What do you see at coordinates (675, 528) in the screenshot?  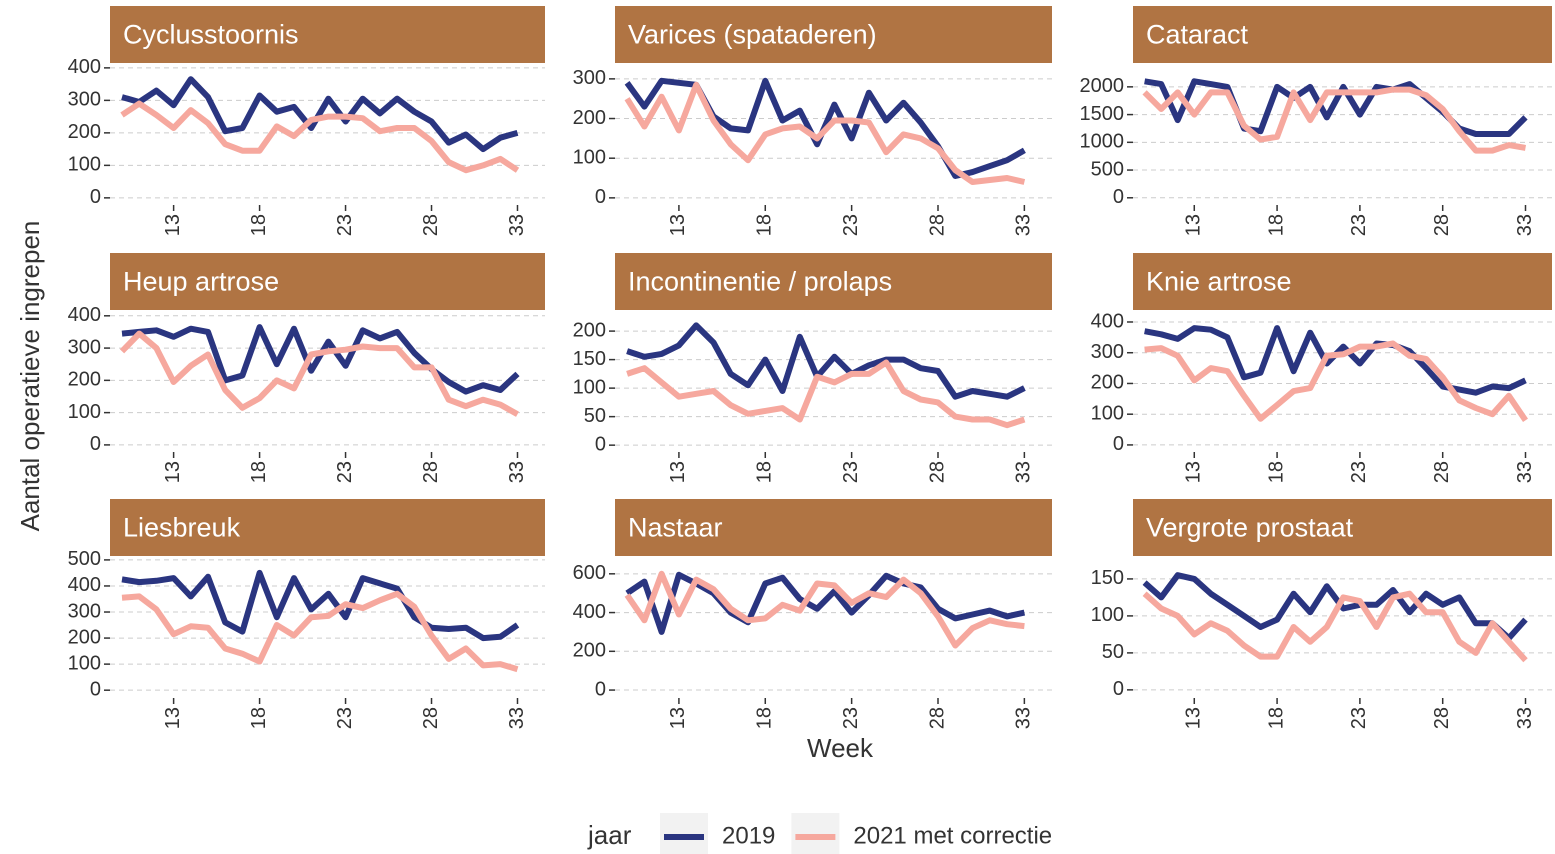 I see `panel-title: Nastaar` at bounding box center [675, 528].